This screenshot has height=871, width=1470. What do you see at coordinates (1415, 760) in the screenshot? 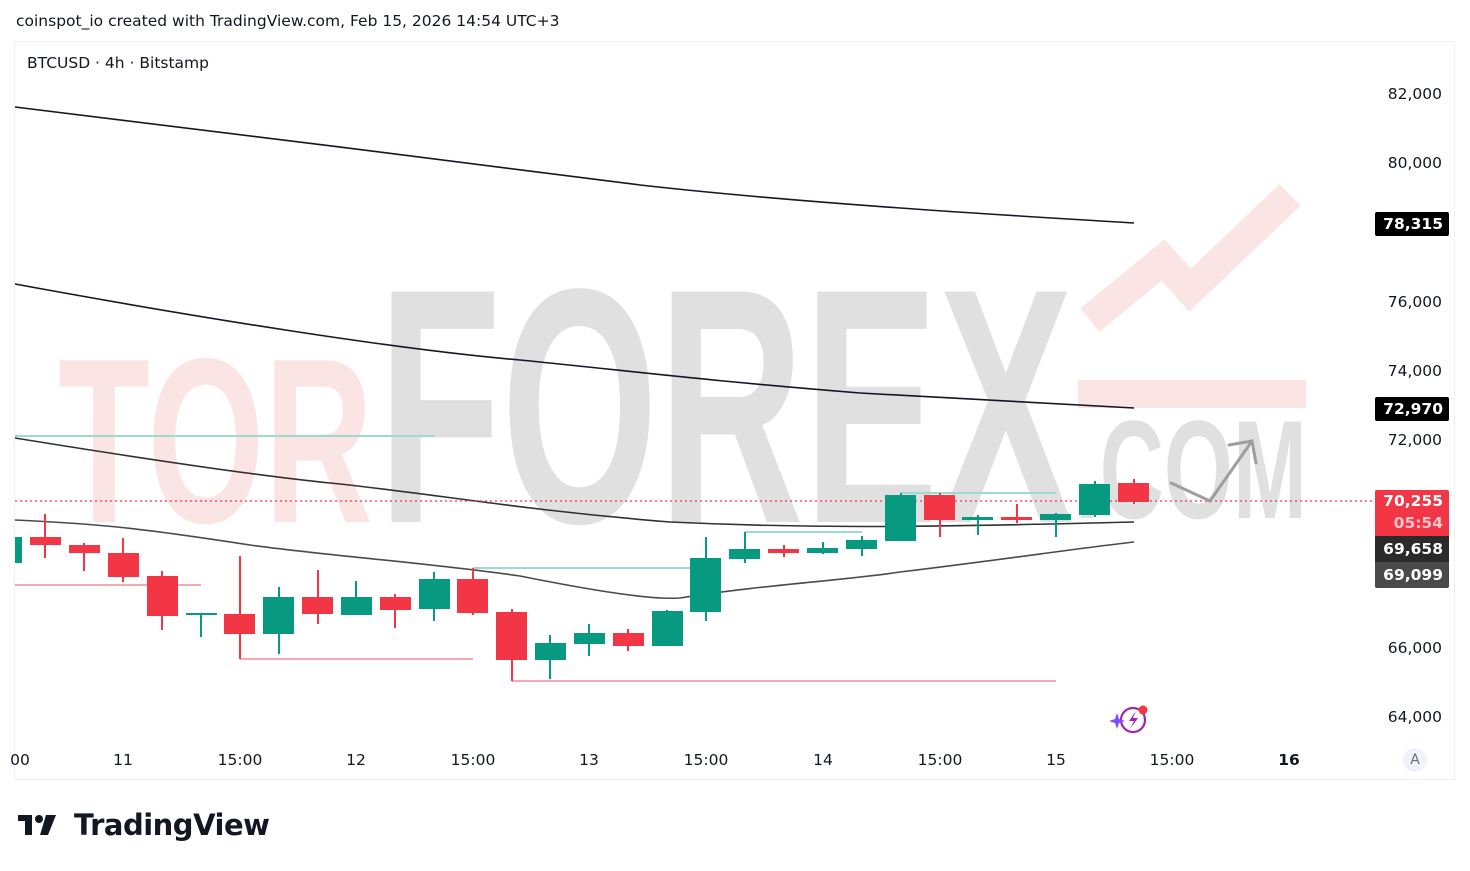
I see `auto-scale-button: A` at bounding box center [1415, 760].